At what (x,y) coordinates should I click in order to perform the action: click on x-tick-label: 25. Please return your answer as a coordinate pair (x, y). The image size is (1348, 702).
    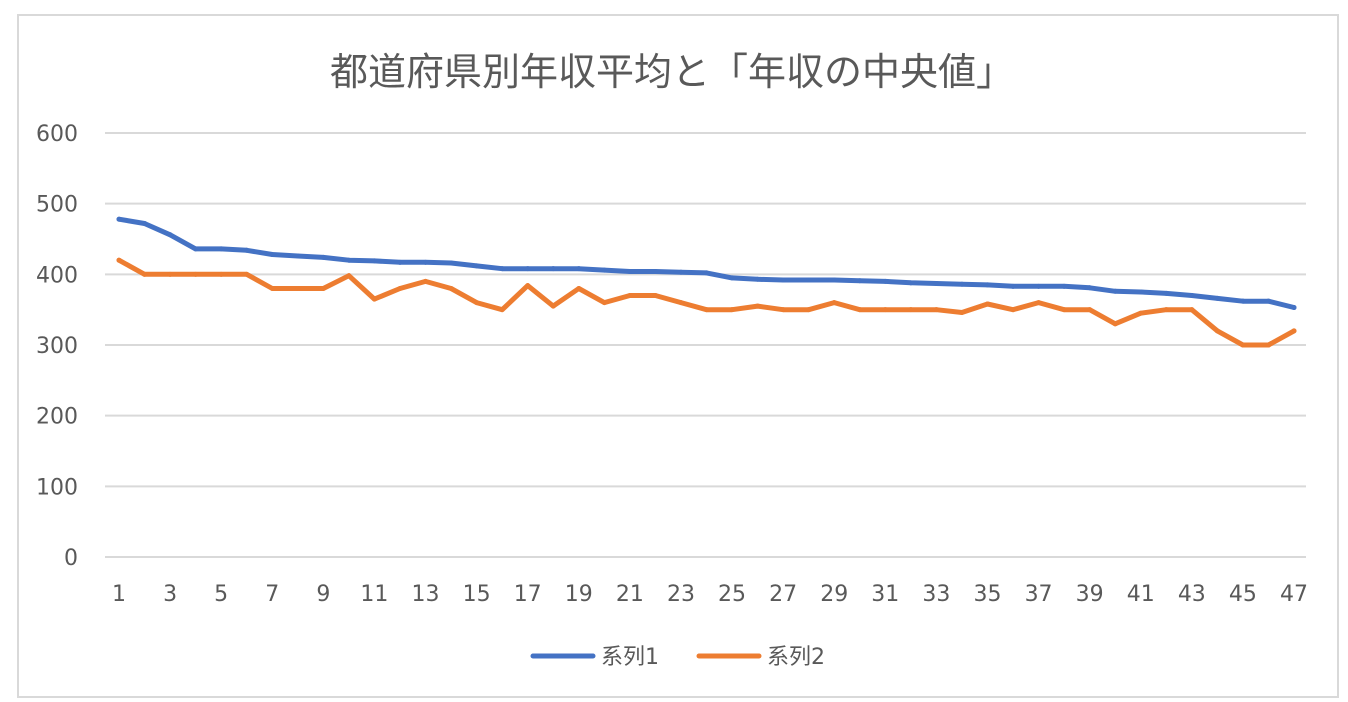
    Looking at the image, I should click on (732, 594).